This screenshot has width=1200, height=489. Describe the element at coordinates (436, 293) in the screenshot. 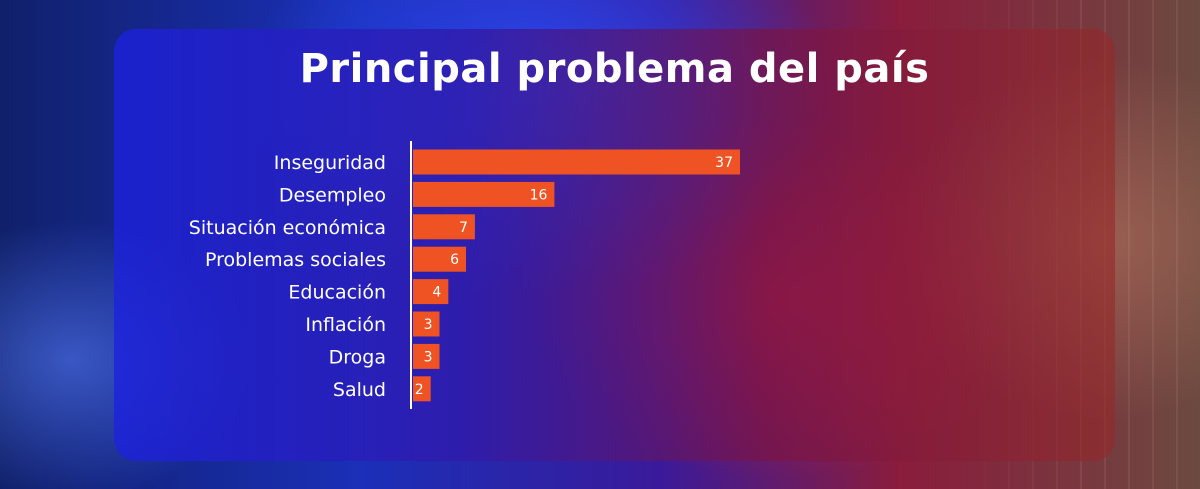

I see `bar-value-label: 4` at that location.